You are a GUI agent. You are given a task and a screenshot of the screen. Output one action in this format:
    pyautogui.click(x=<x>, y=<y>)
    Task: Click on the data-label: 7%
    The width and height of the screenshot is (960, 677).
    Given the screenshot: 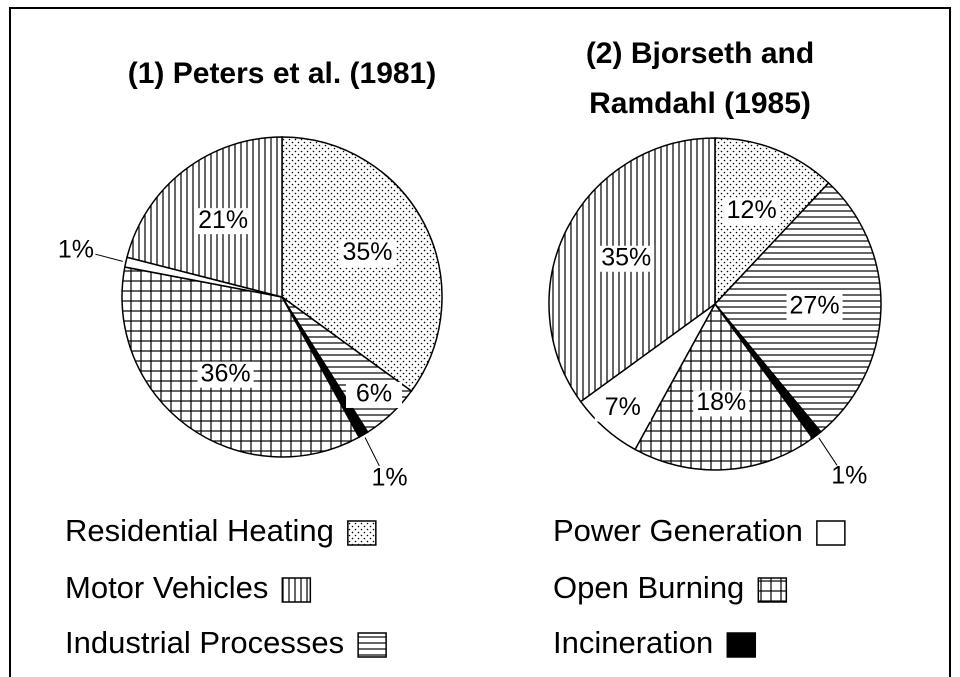 What is the action you would take?
    pyautogui.click(x=623, y=407)
    